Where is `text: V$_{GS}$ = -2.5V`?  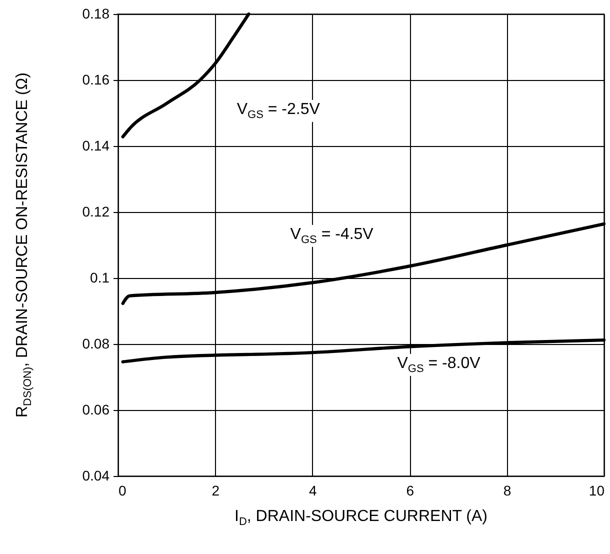 text: V$_{GS}$ = -2.5V is located at coordinates (278, 111).